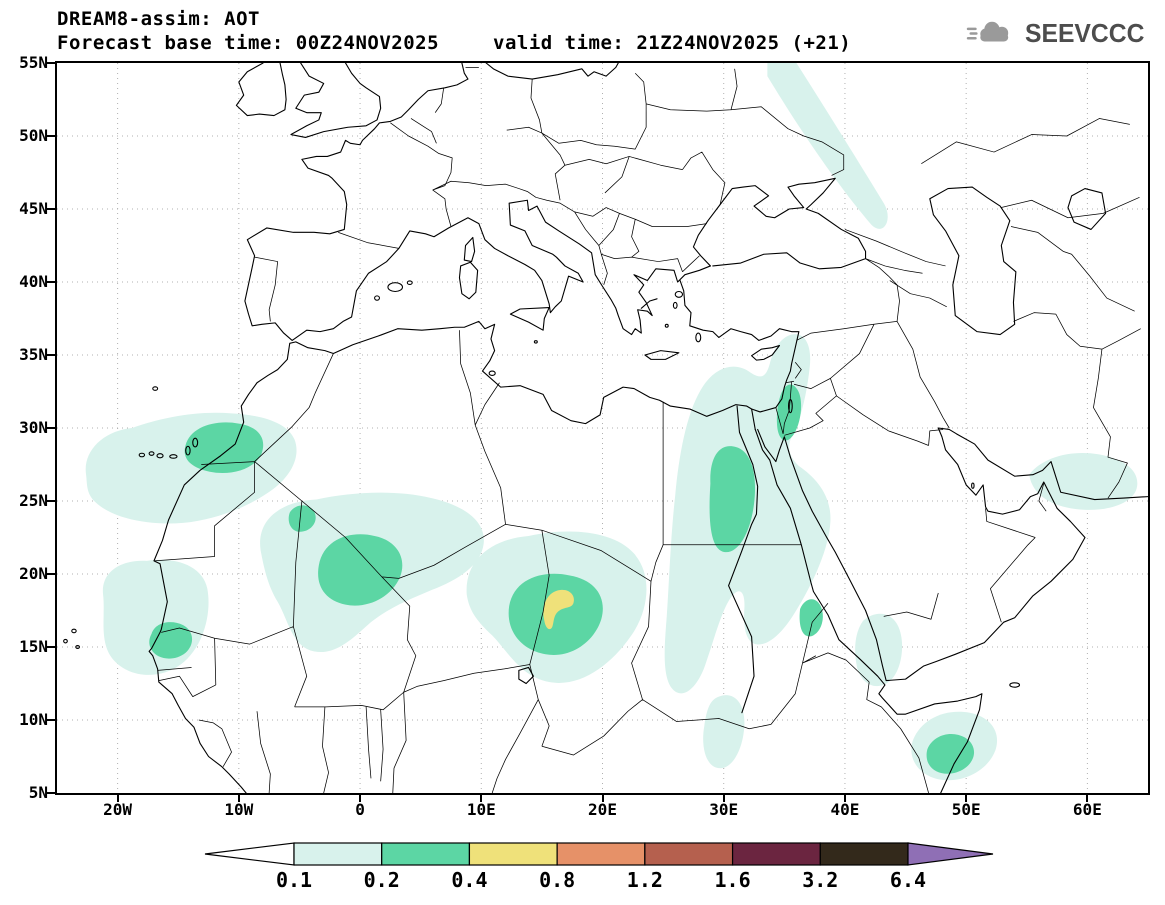 The width and height of the screenshot is (1165, 905). What do you see at coordinates (360, 809) in the screenshot?
I see `lon-label: 0` at bounding box center [360, 809].